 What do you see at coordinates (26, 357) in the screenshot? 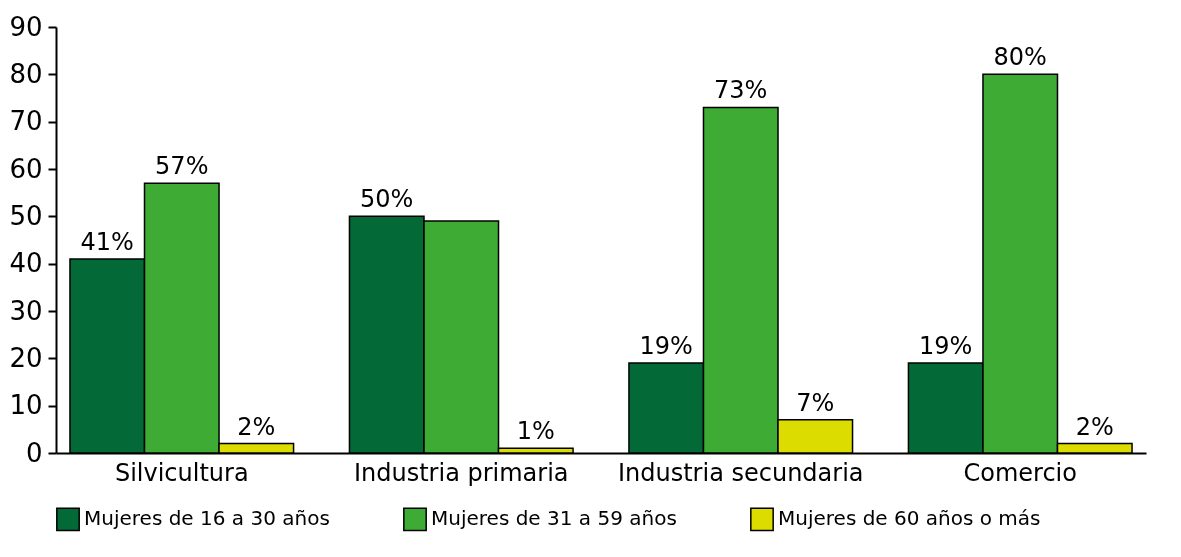
I see `y-tick-label: 20` at bounding box center [26, 357].